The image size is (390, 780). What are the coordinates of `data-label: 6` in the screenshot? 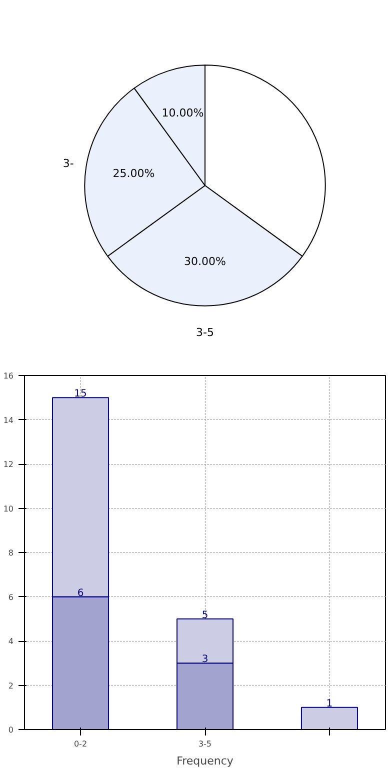 It's located at (80, 593).